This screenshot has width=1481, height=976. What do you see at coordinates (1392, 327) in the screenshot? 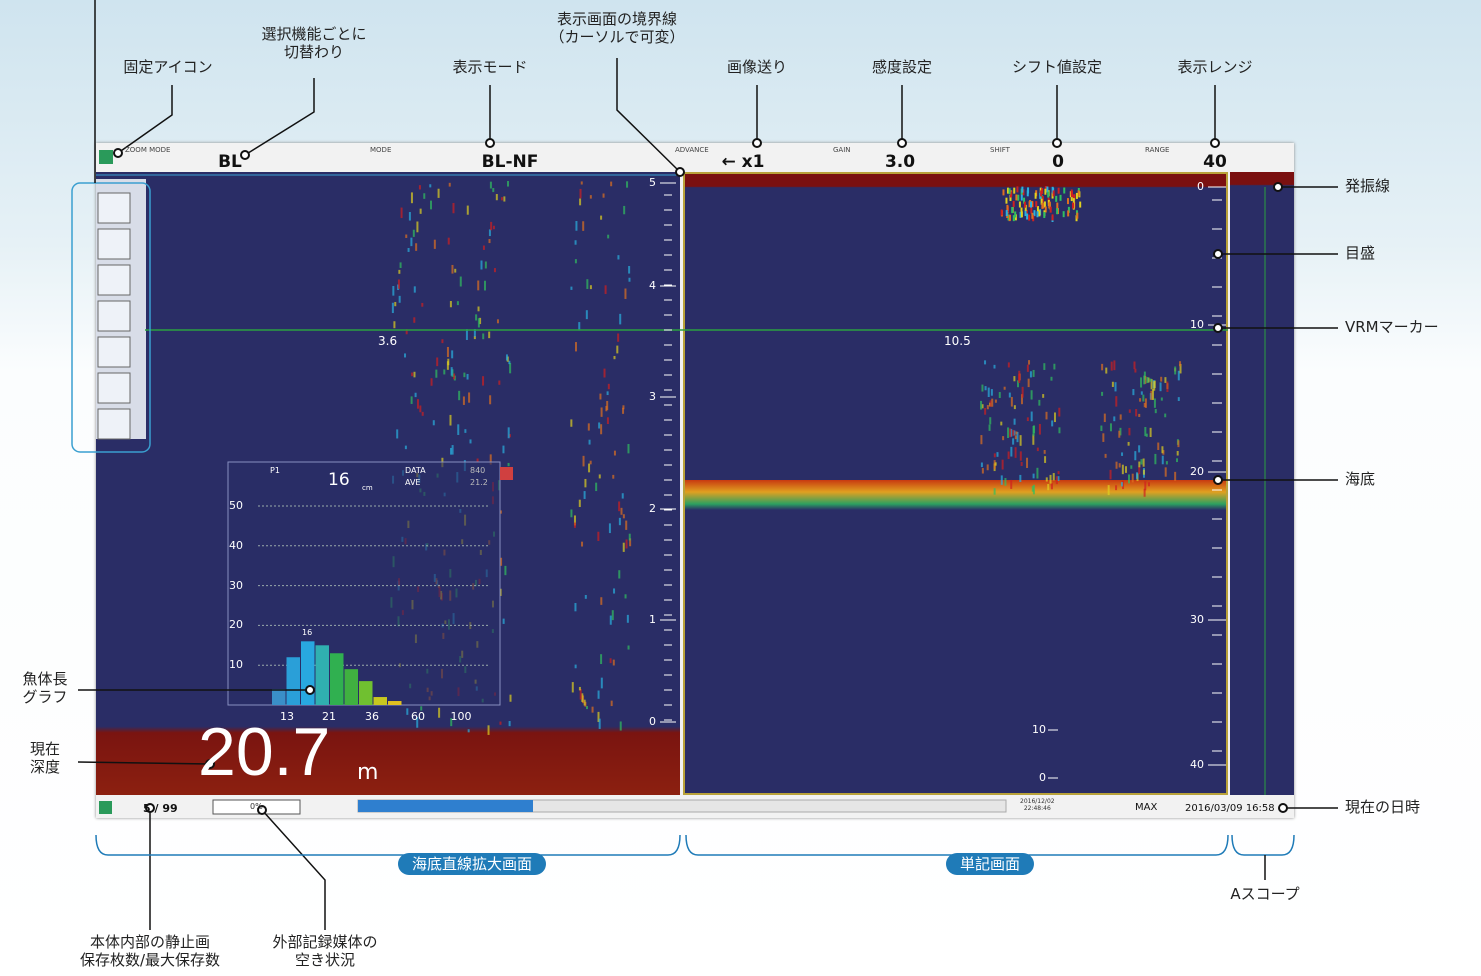
I see `annotation: VRMマーカー` at bounding box center [1392, 327].